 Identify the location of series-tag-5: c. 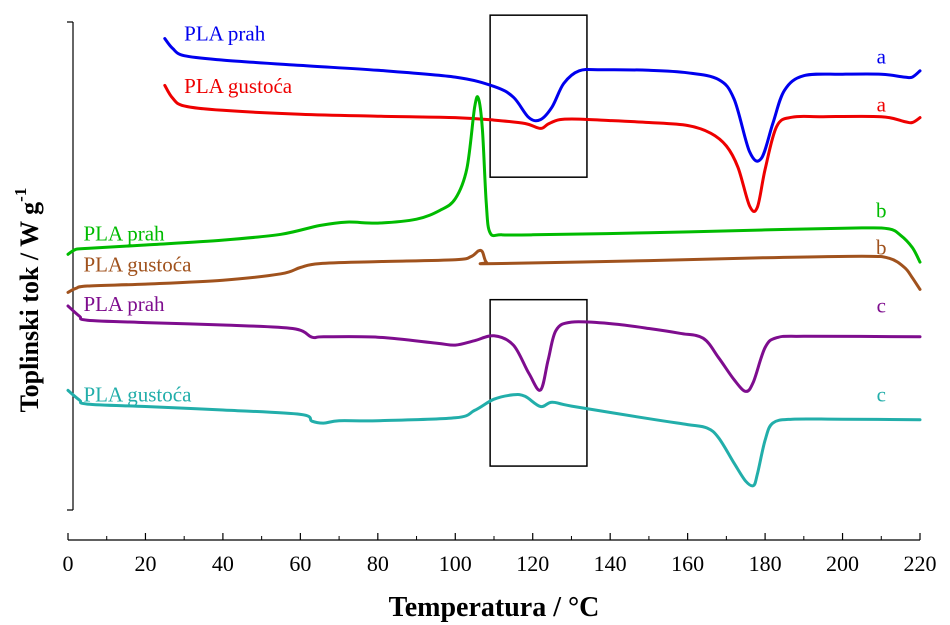
(881, 305).